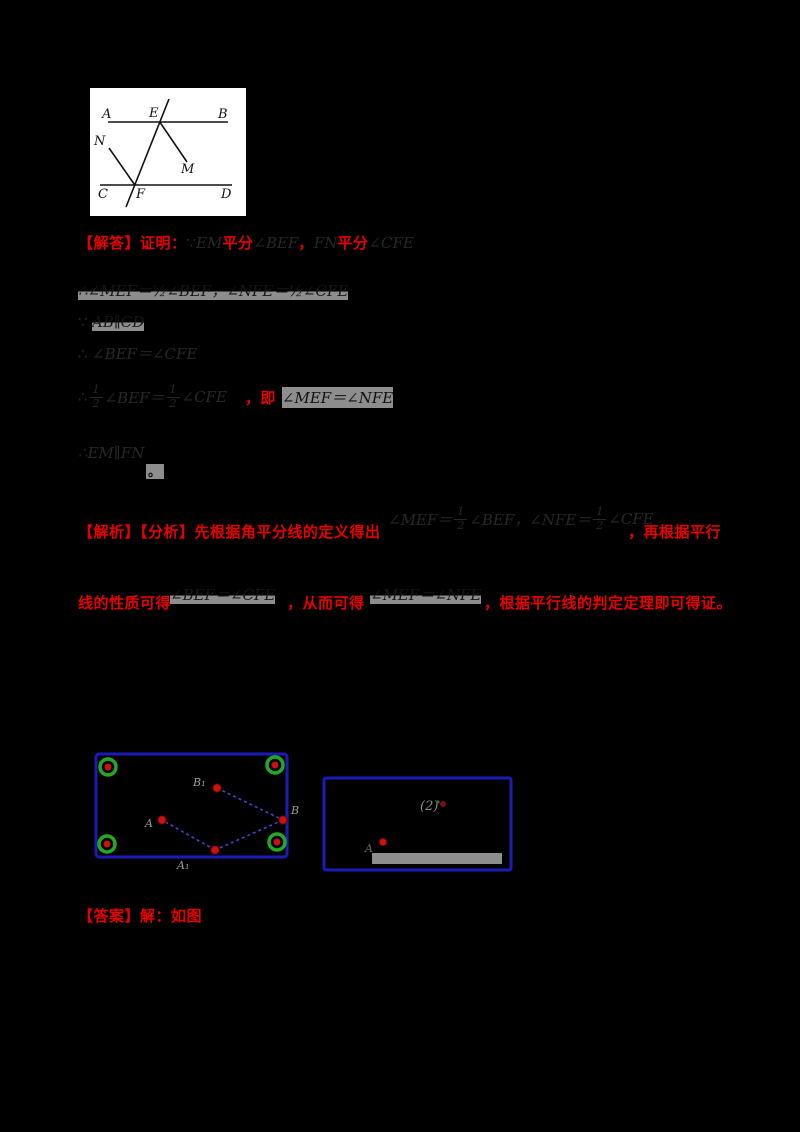 Image resolution: width=800 pixels, height=1132 pixels. What do you see at coordinates (134, 397) in the screenshot?
I see `half-BEF: ∠BEF＝` at bounding box center [134, 397].